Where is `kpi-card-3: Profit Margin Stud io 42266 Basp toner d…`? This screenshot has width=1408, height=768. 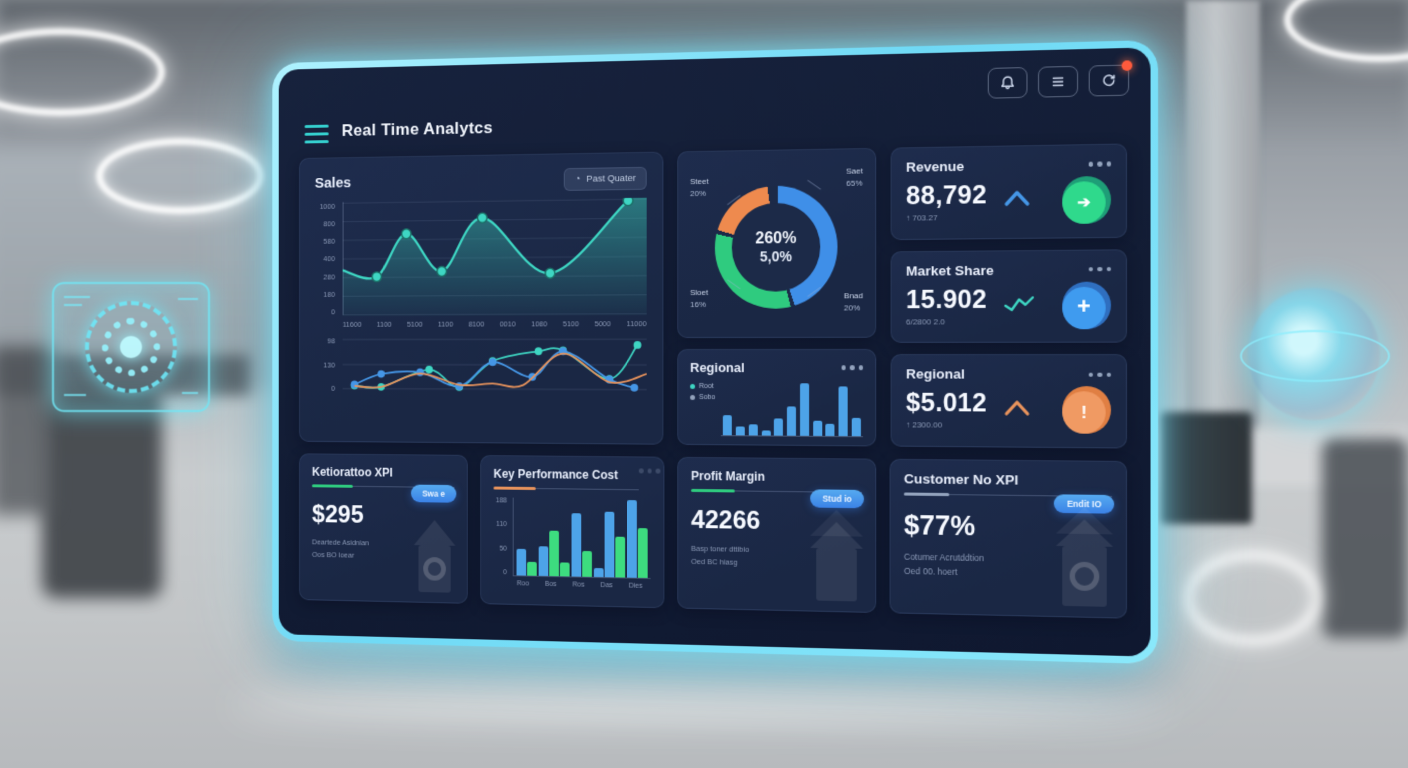 kpi-card-3: Profit Margin Stud io 42266 Basp toner d… is located at coordinates (777, 535).